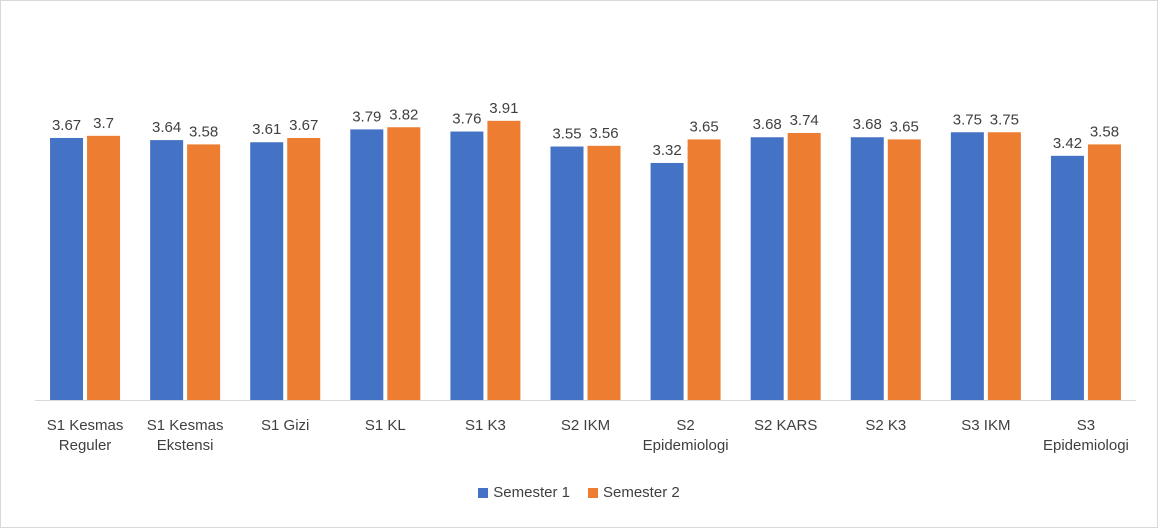  I want to click on data-label-series-2-7: 3.65, so click(703, 126).